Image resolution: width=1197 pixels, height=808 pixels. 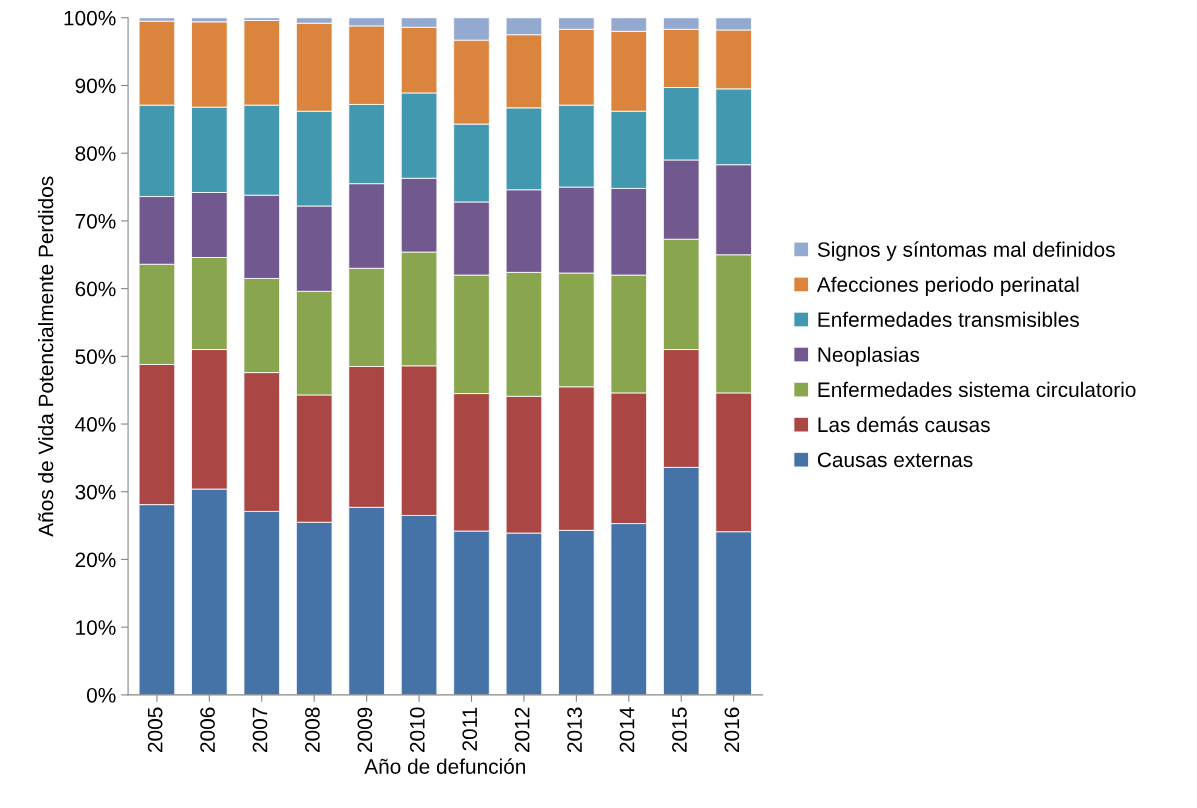 What do you see at coordinates (312, 729) in the screenshot?
I see `x-tick-label: 2008` at bounding box center [312, 729].